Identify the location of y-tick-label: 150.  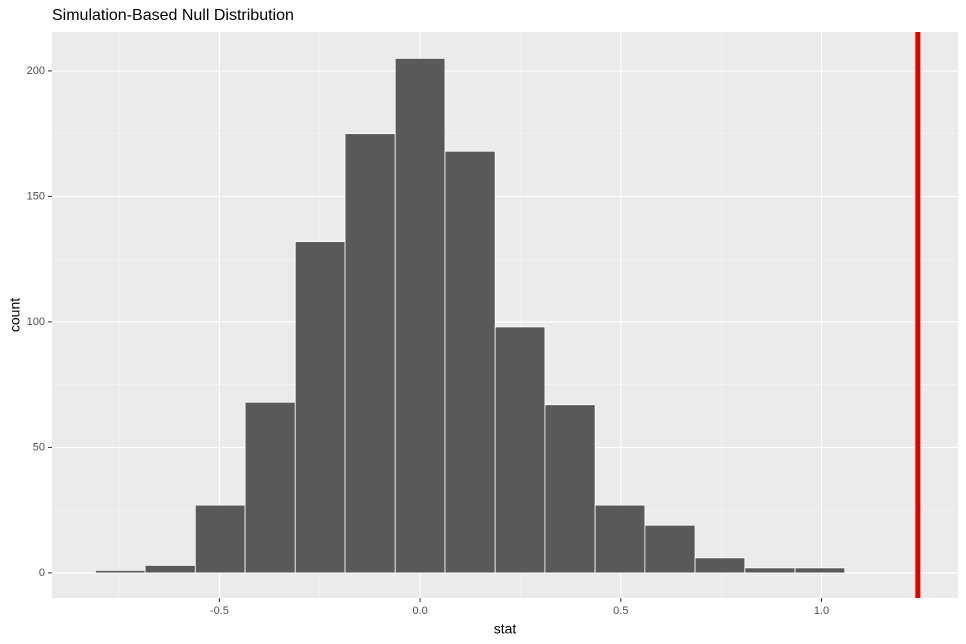
(36, 196).